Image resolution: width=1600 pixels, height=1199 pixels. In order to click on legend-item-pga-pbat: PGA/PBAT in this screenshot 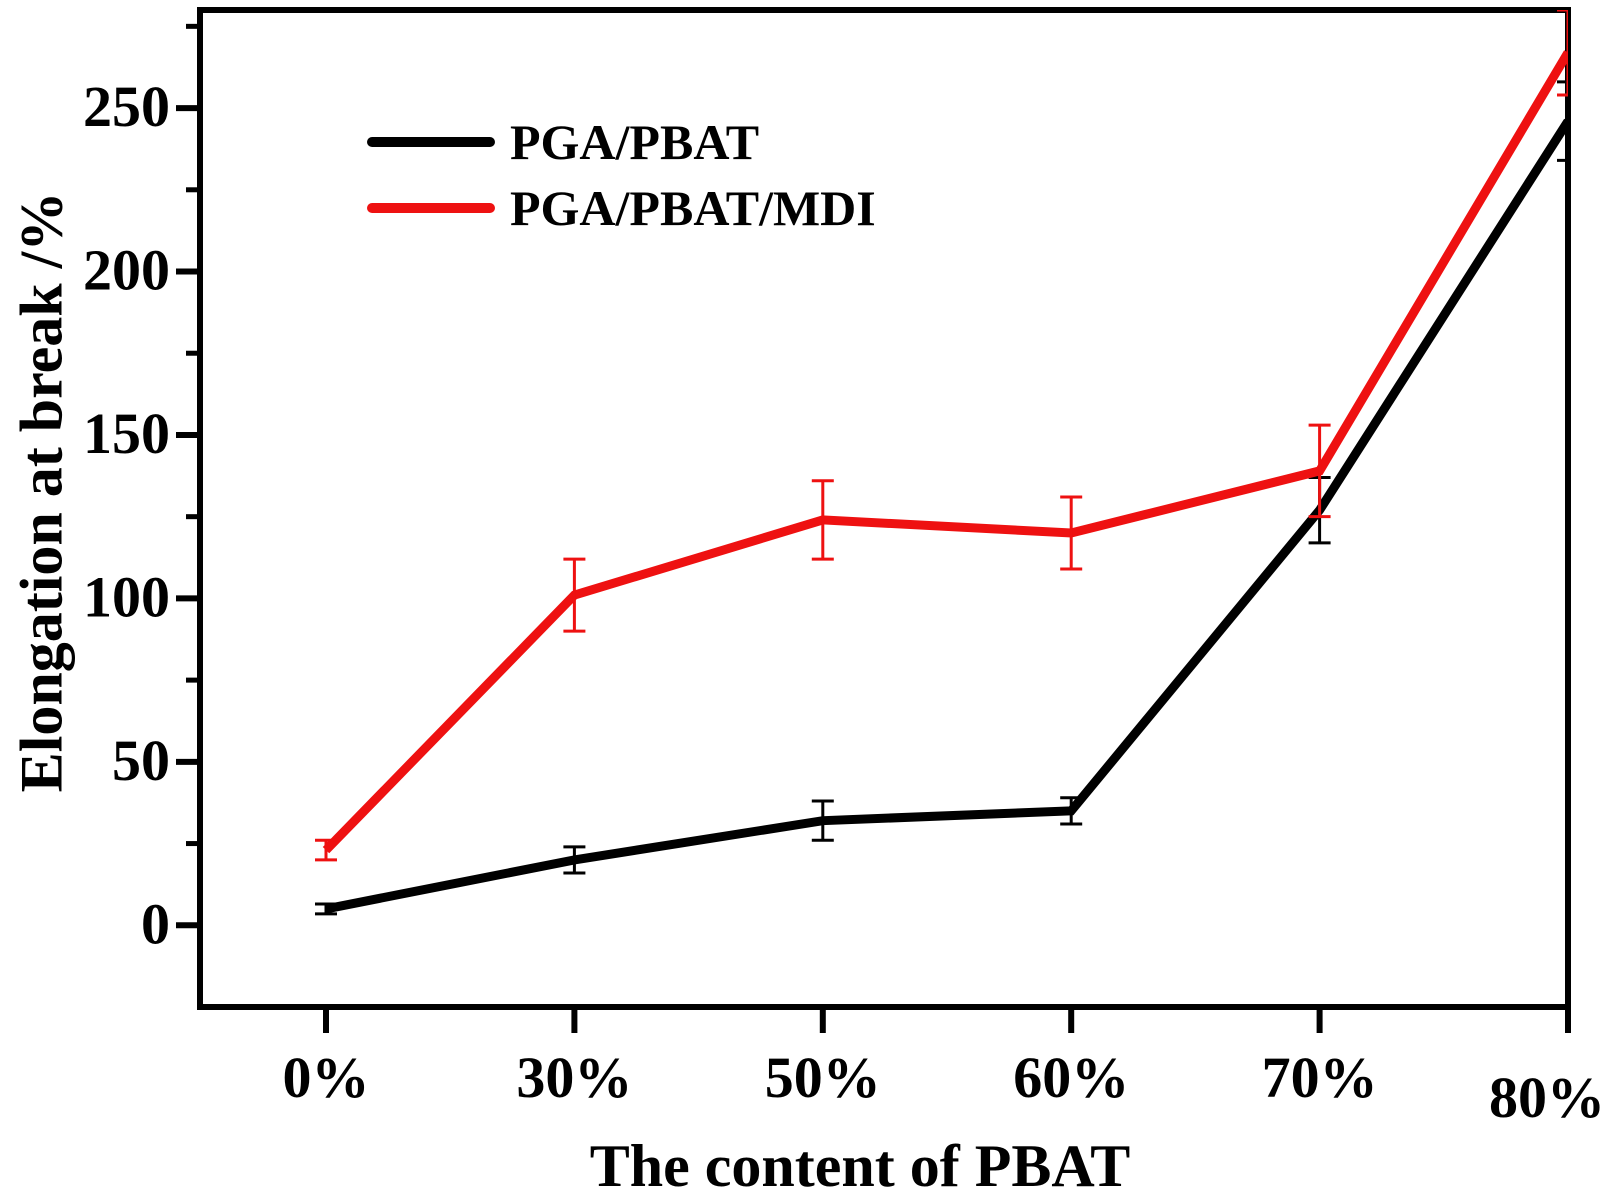, I will do `click(621, 142)`.